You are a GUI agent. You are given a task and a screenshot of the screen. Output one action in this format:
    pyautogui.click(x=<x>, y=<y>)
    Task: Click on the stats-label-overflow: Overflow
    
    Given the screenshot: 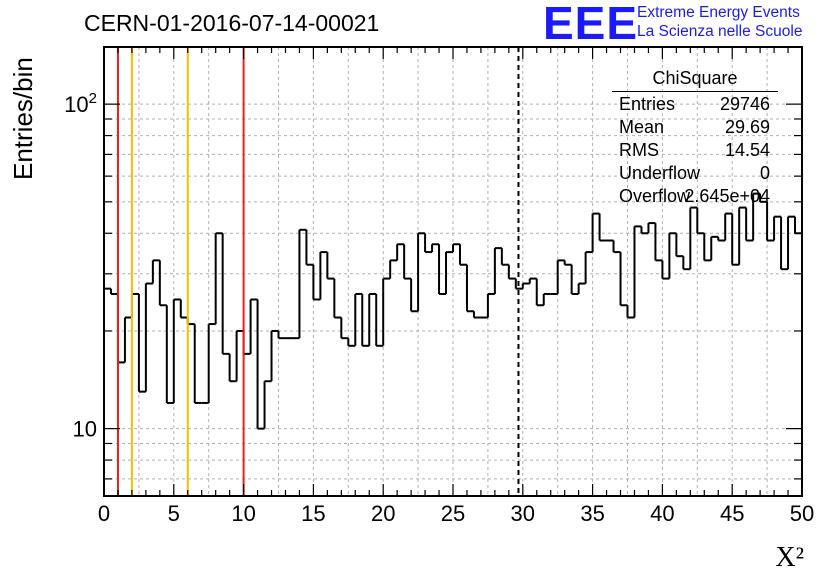 What is the action you would take?
    pyautogui.click(x=655, y=196)
    